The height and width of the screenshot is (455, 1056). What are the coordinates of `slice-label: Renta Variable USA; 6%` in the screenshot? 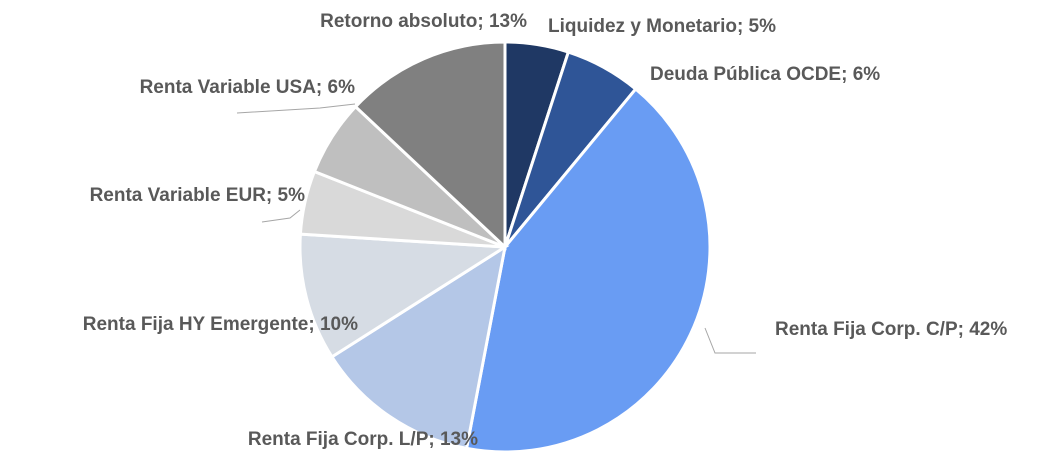 It's located at (248, 87).